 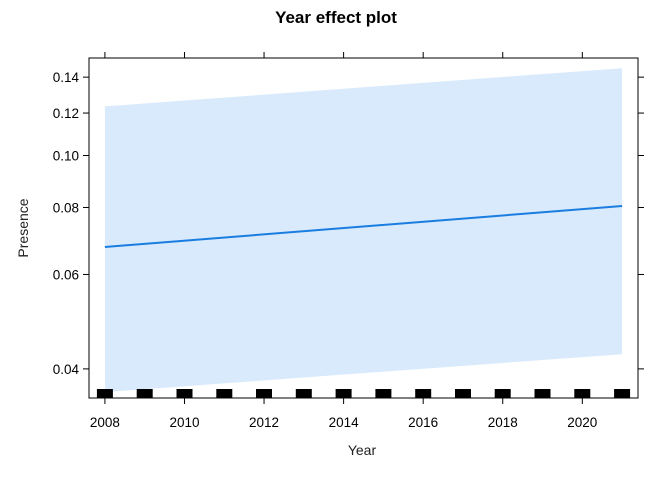 What do you see at coordinates (66, 77) in the screenshot?
I see `y-tick-label: 0.14` at bounding box center [66, 77].